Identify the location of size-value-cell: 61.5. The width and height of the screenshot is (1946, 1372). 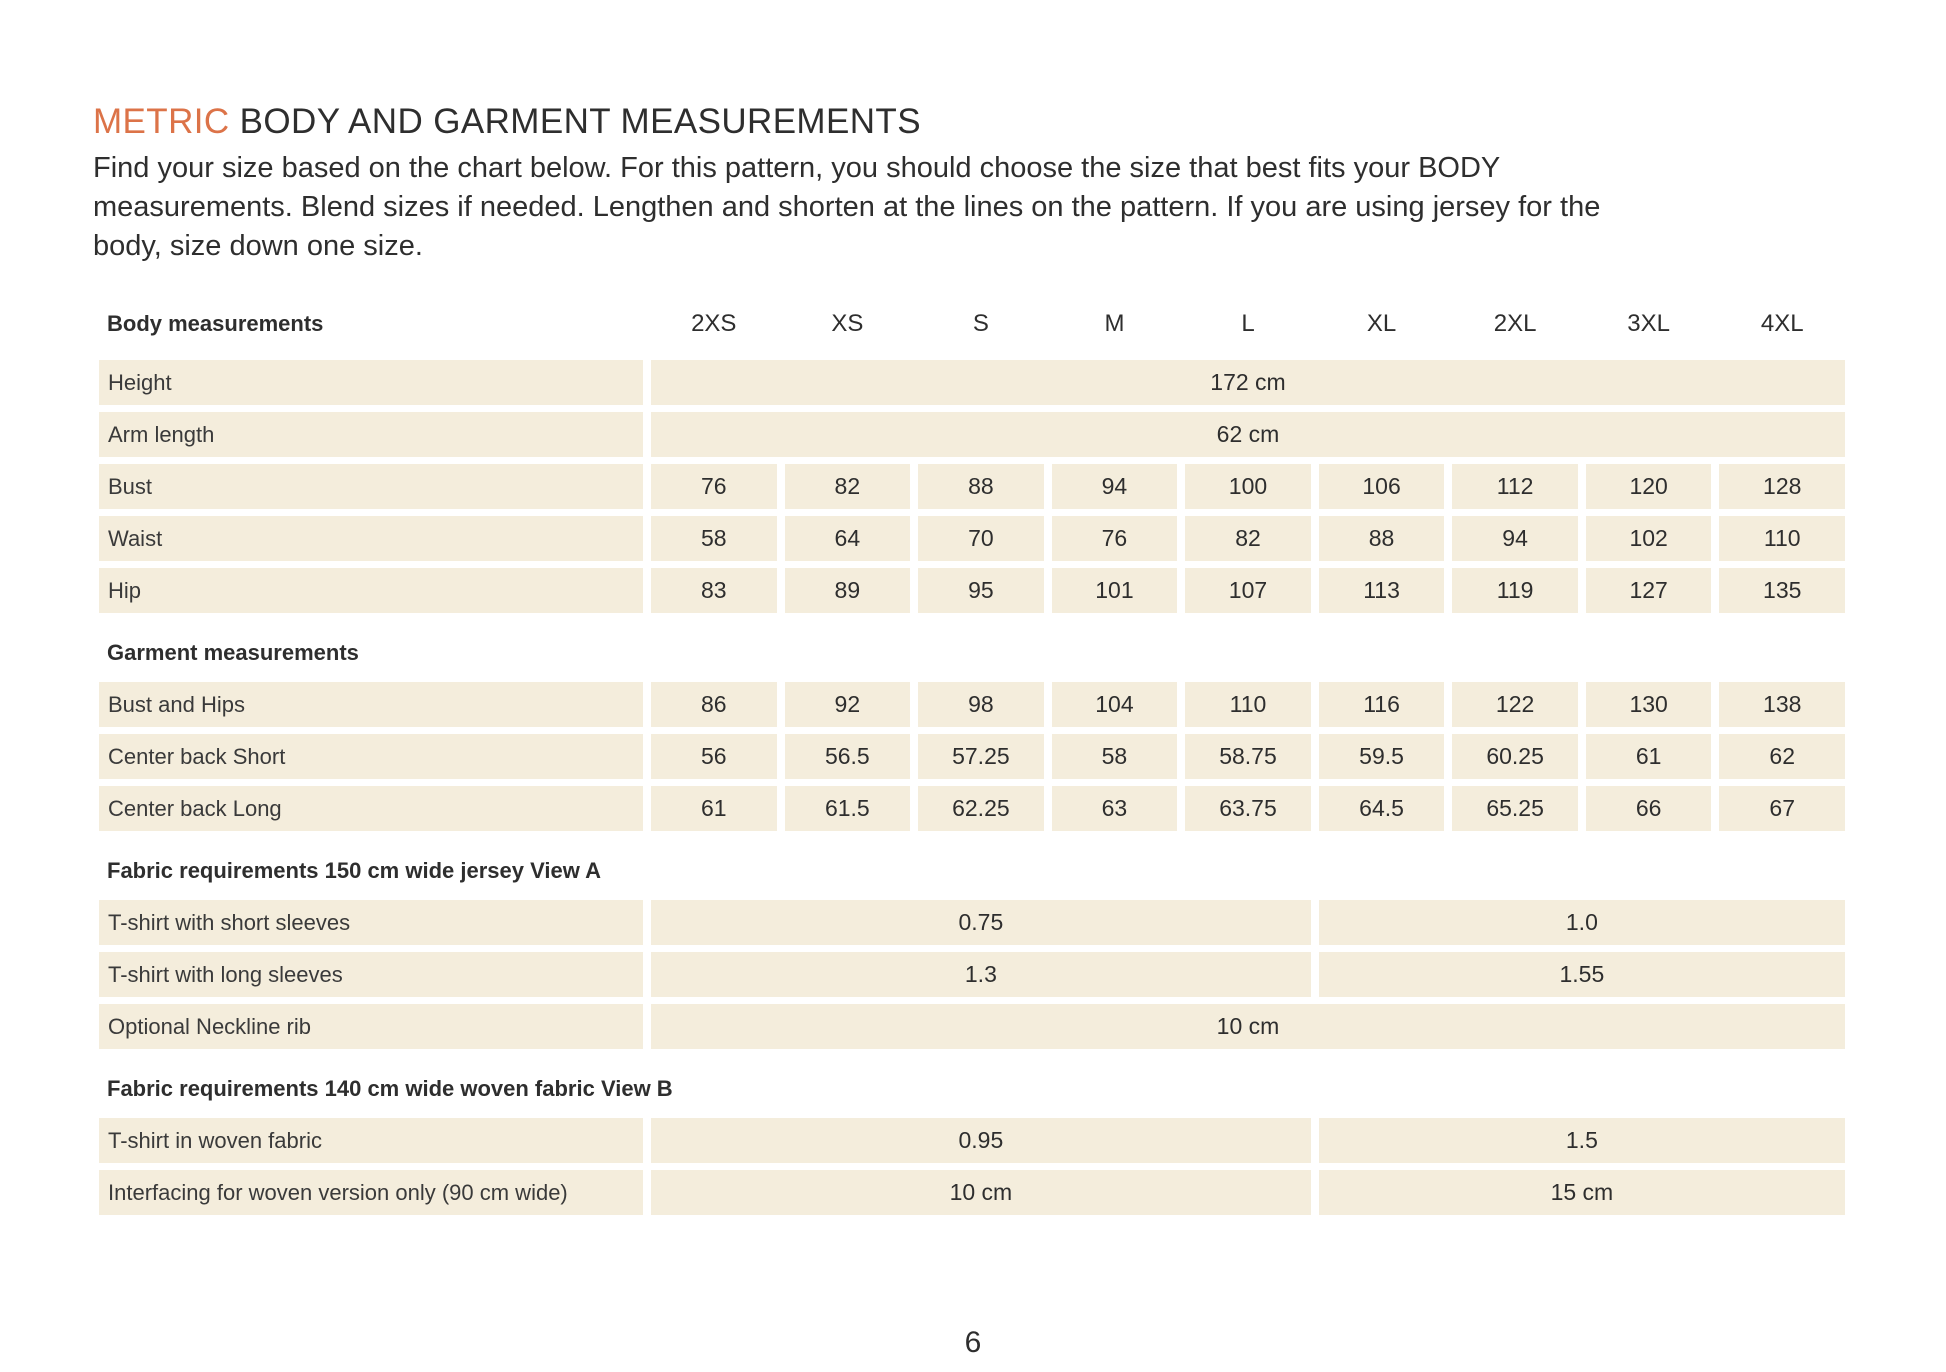
(847, 808).